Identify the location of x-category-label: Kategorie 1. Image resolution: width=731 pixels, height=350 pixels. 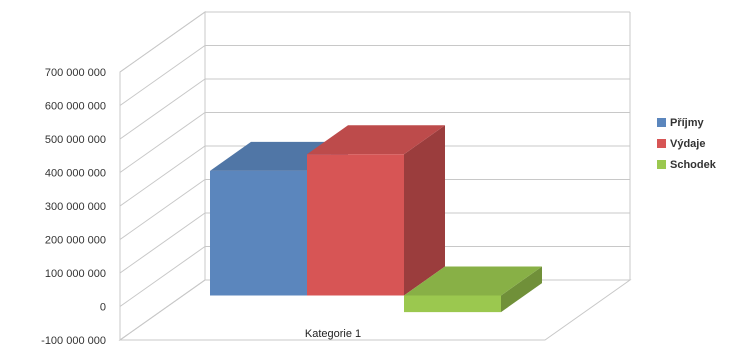
(333, 334).